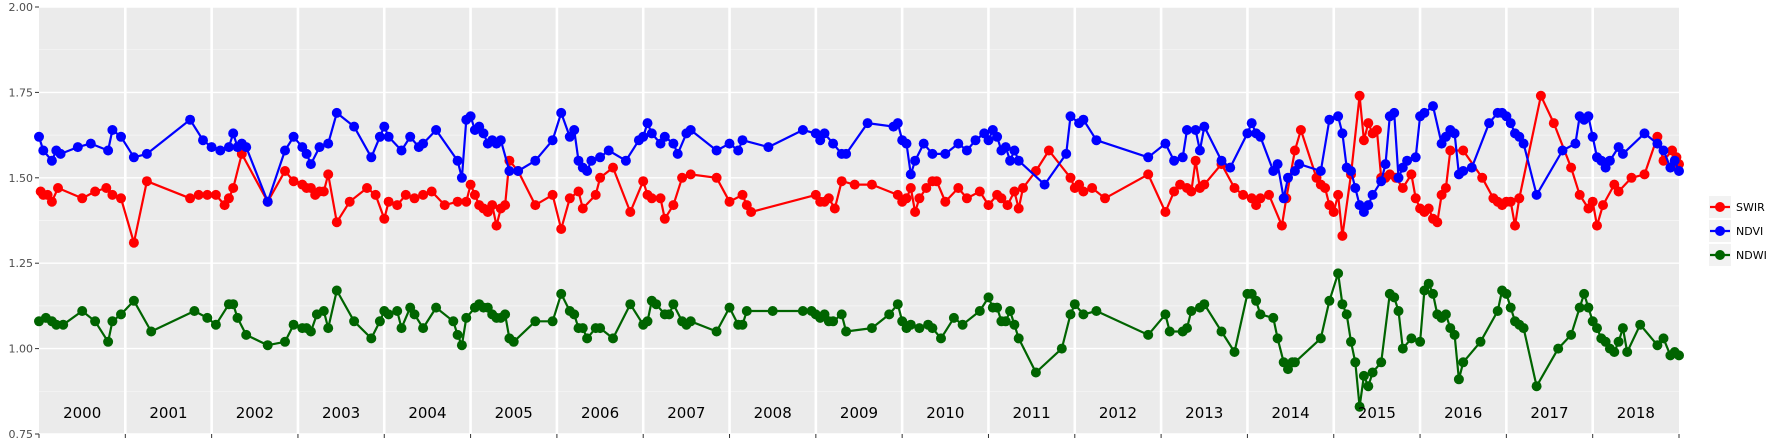  Describe the element at coordinates (1204, 413) in the screenshot. I see `year-label: 2013` at that location.